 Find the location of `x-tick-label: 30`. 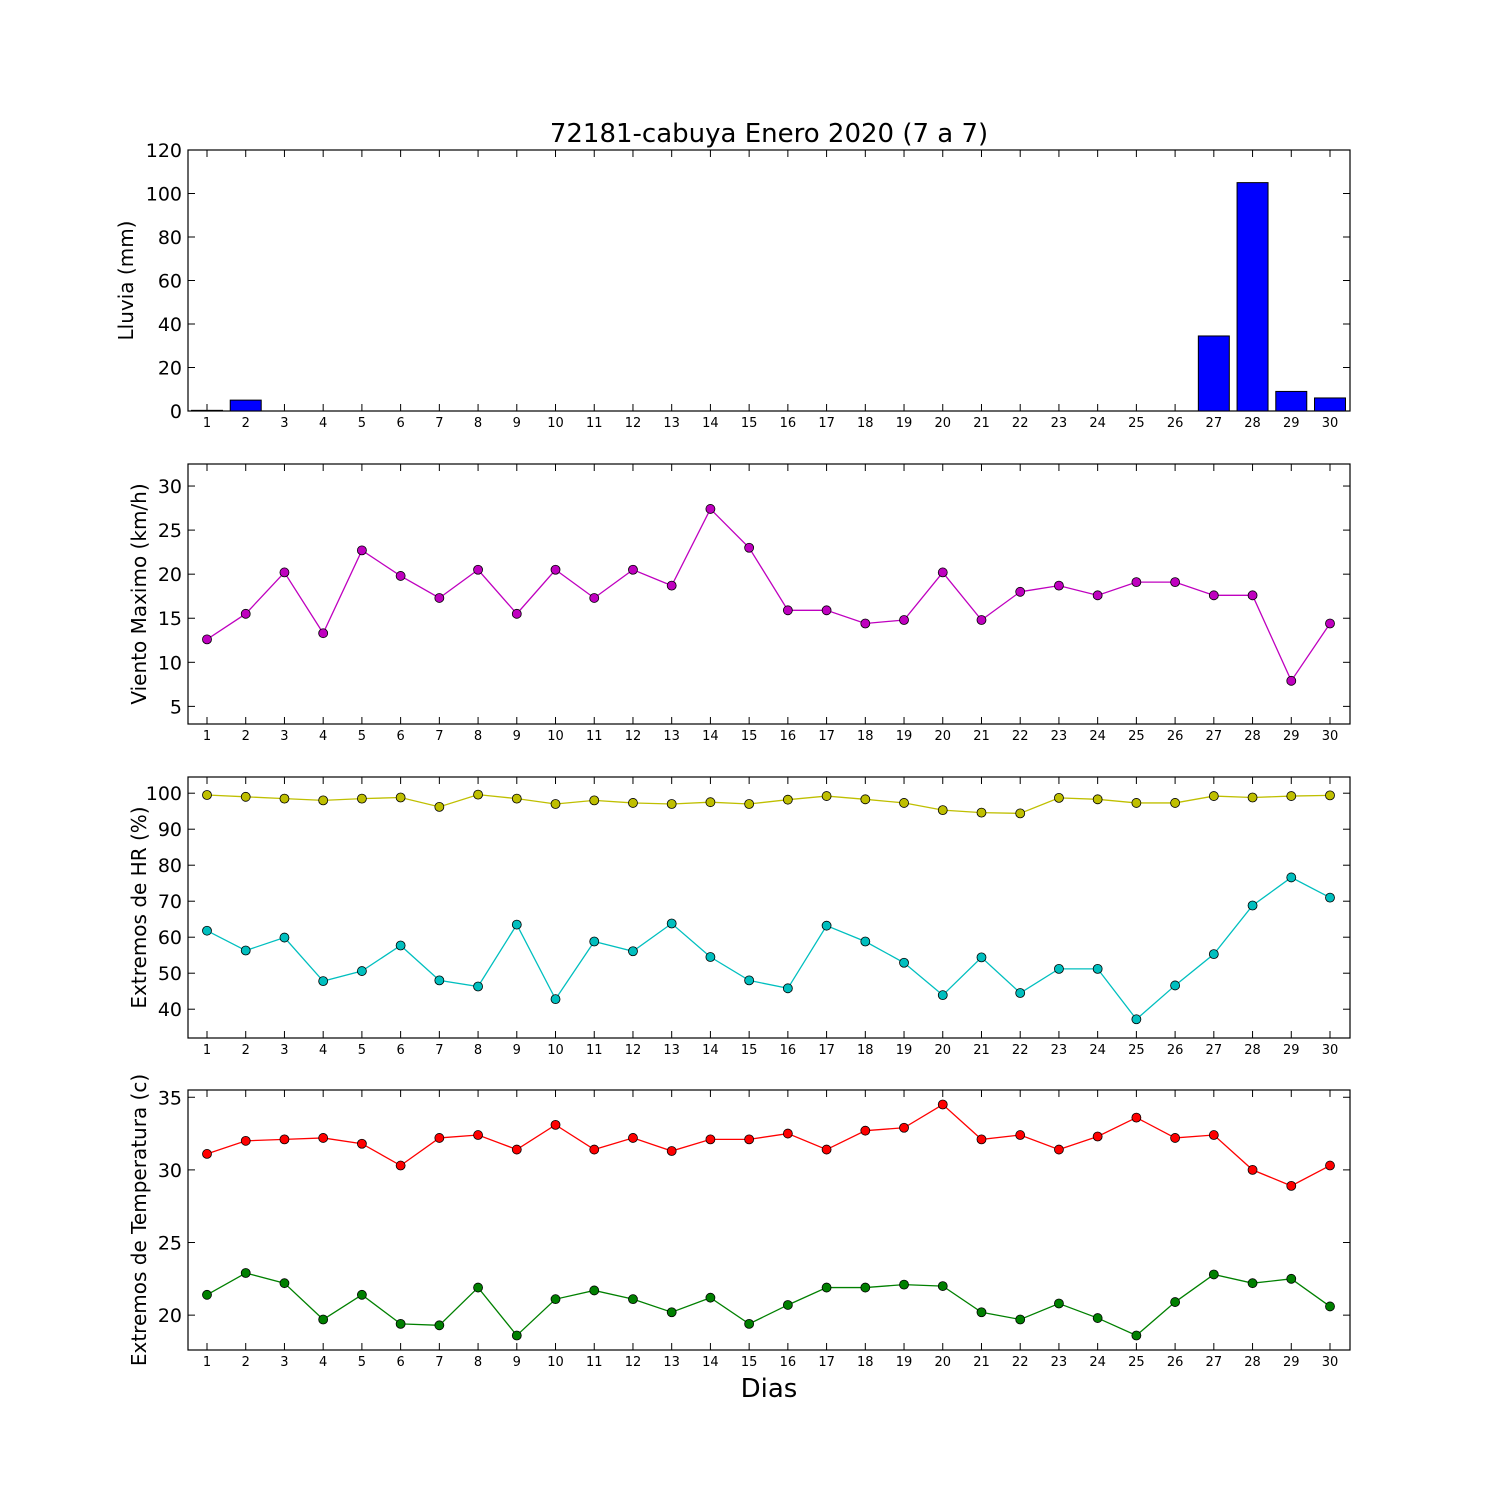

x-tick-label: 30 is located at coordinates (1330, 1362).